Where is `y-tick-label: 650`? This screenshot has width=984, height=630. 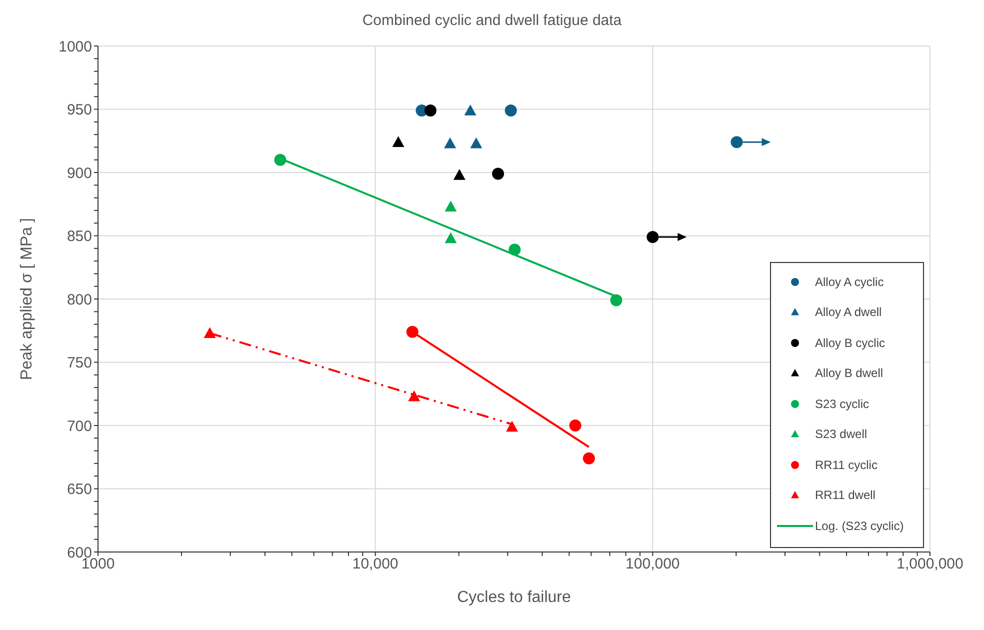
y-tick-label: 650 is located at coordinates (79, 489).